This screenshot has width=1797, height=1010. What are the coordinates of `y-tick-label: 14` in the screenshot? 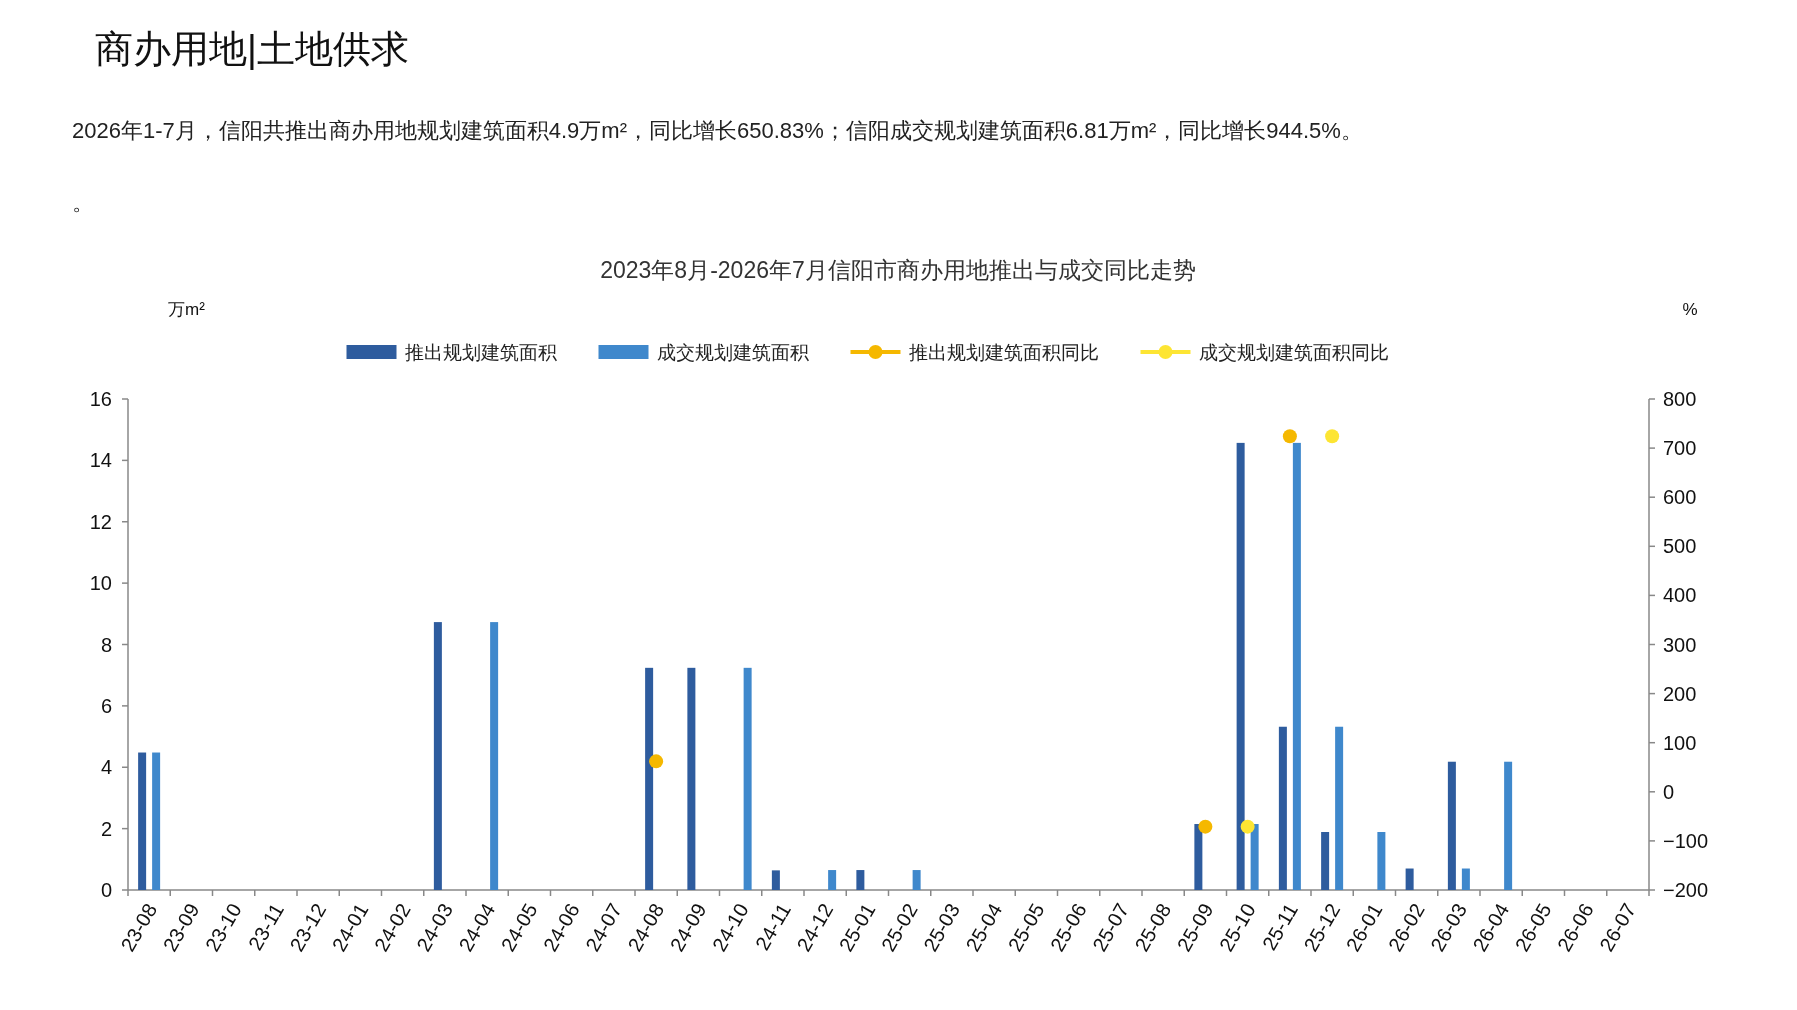 It's located at (100, 460).